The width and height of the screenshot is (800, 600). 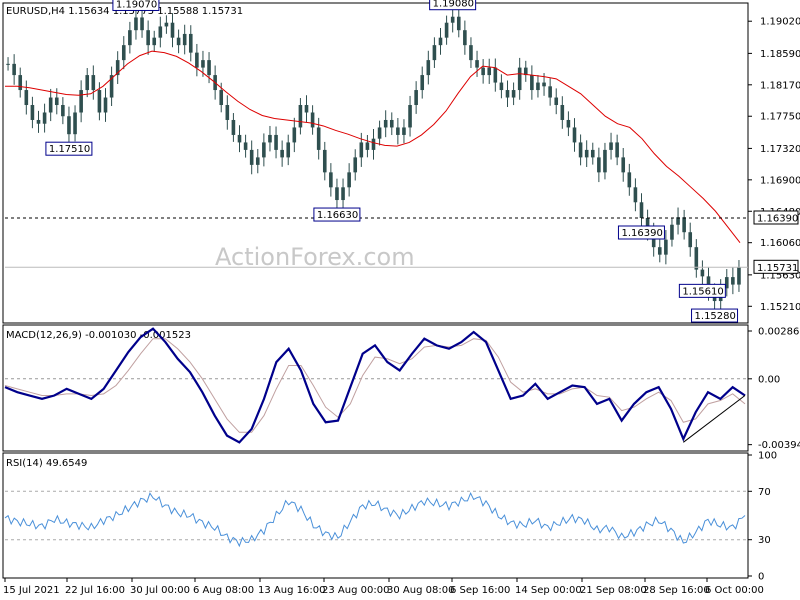 I want to click on rsi-axis-label: 30, so click(x=764, y=540).